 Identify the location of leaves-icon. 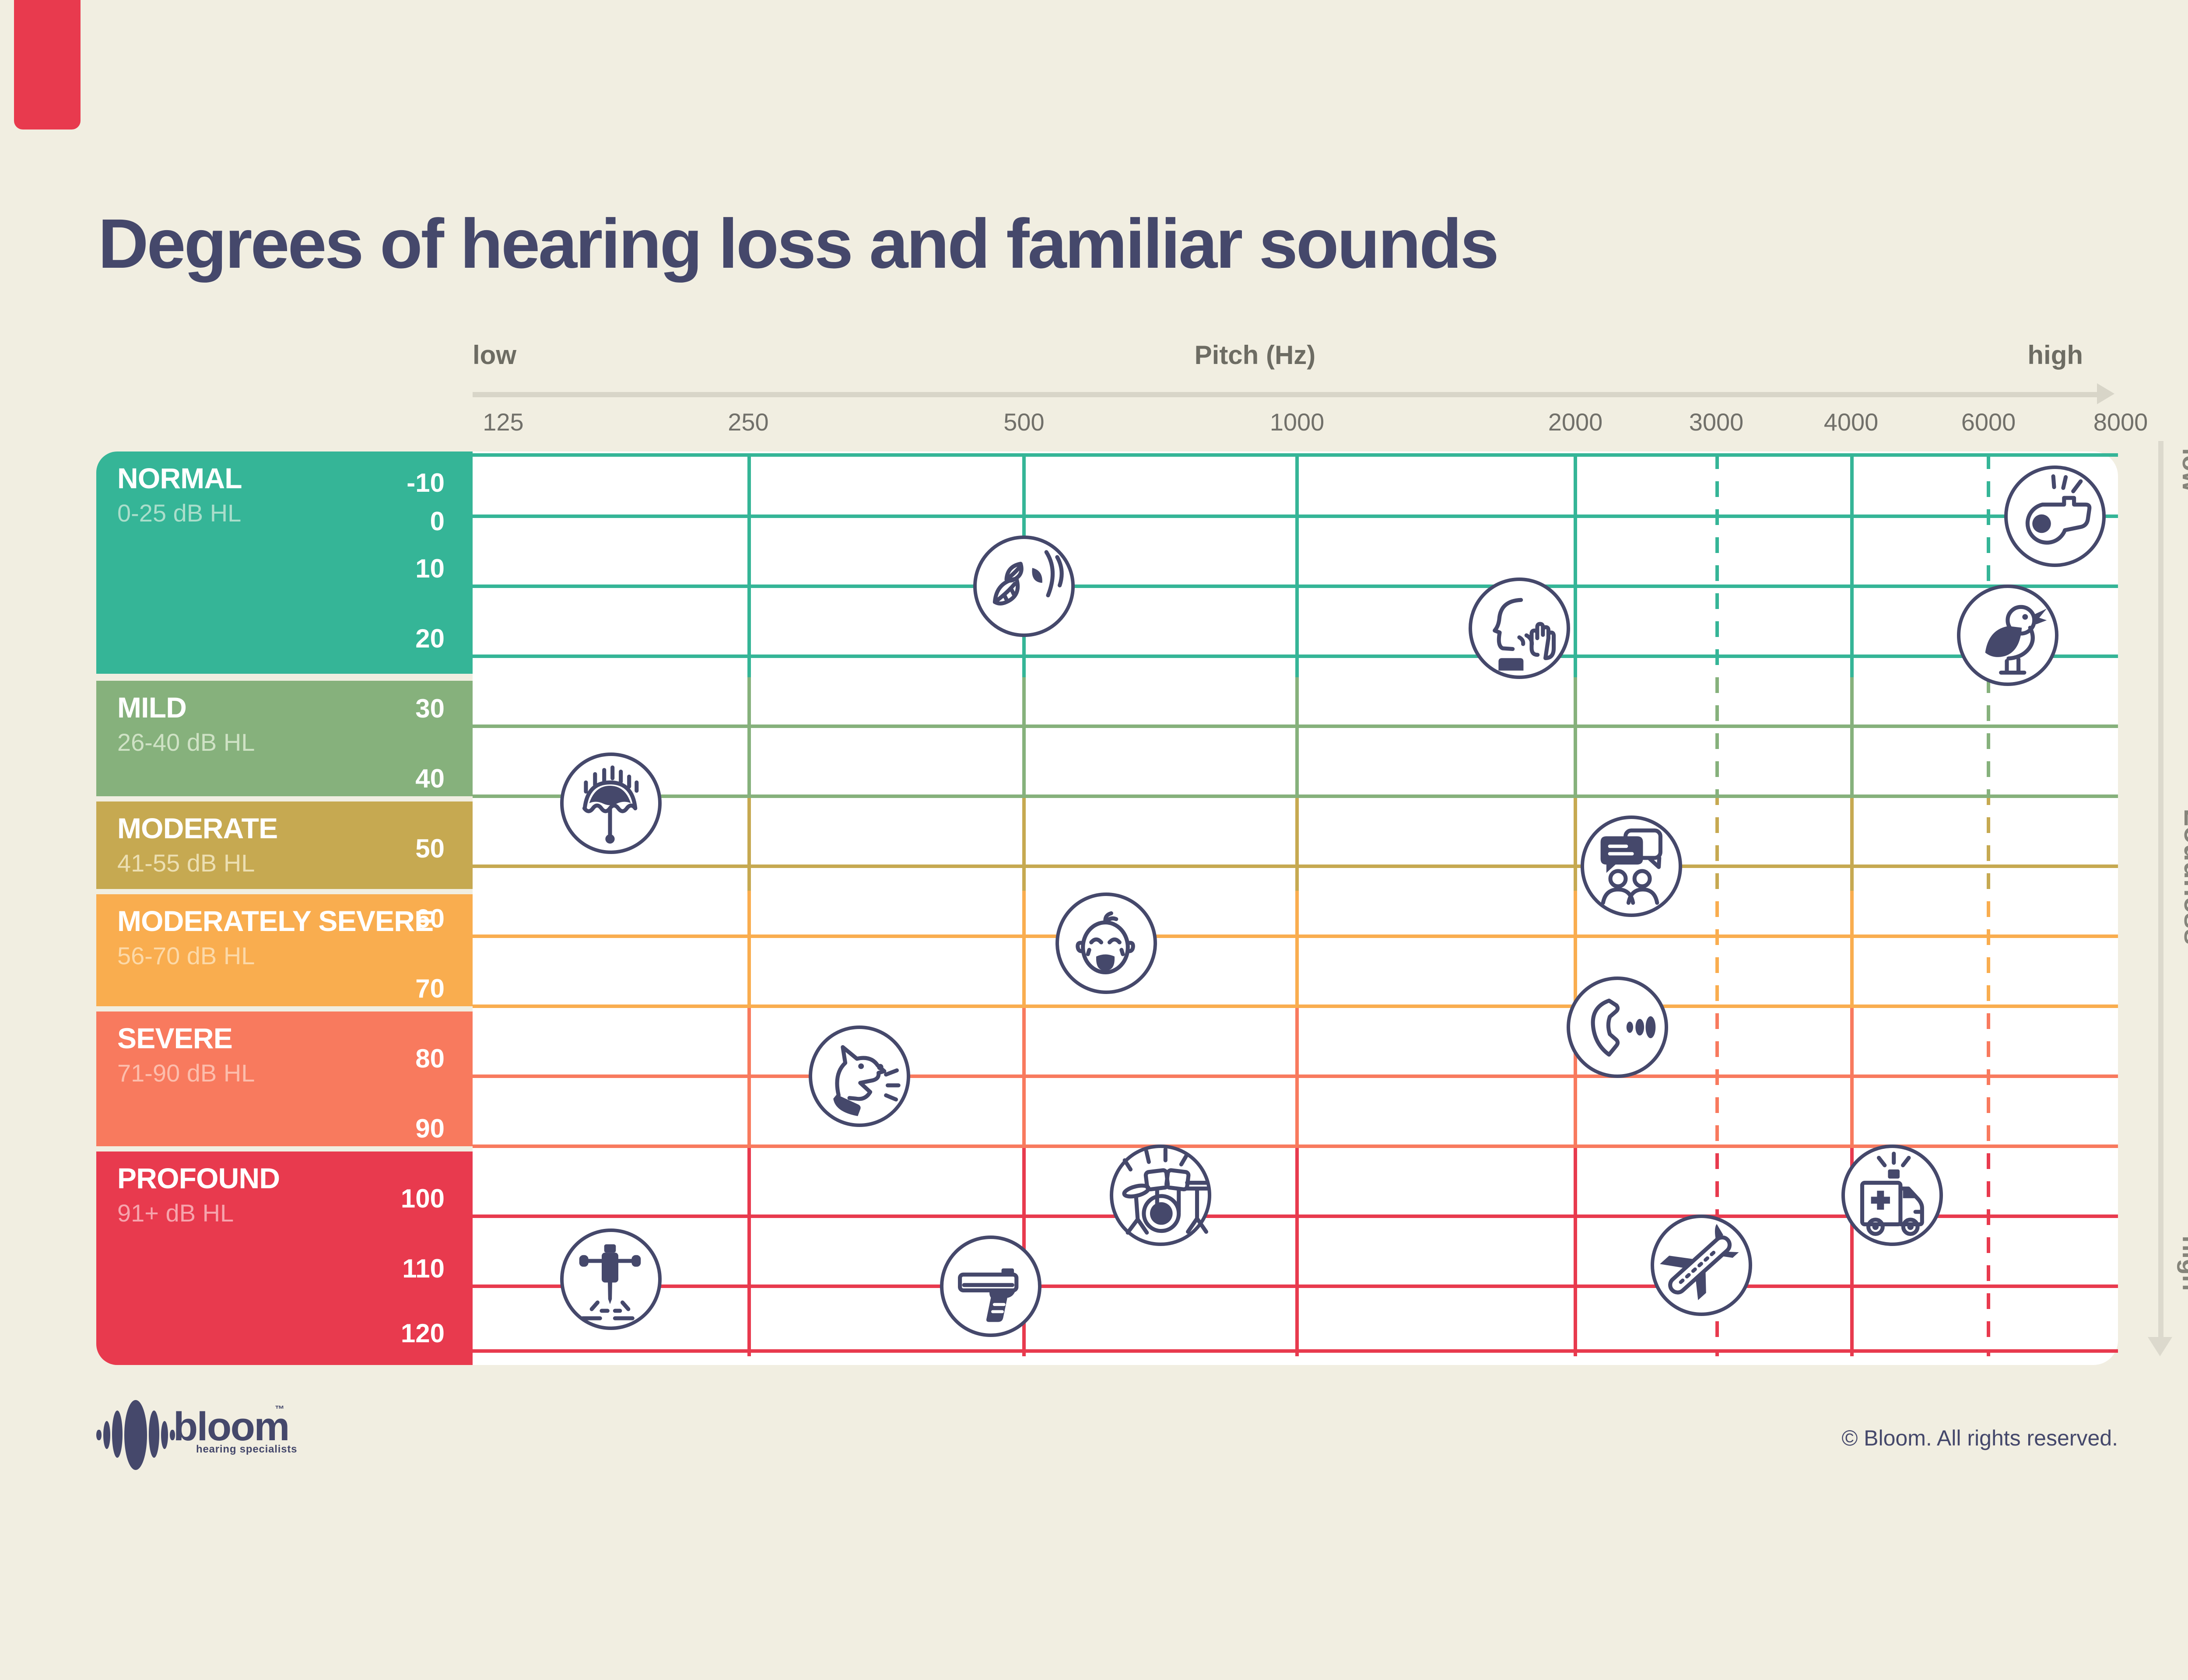
(1028, 578).